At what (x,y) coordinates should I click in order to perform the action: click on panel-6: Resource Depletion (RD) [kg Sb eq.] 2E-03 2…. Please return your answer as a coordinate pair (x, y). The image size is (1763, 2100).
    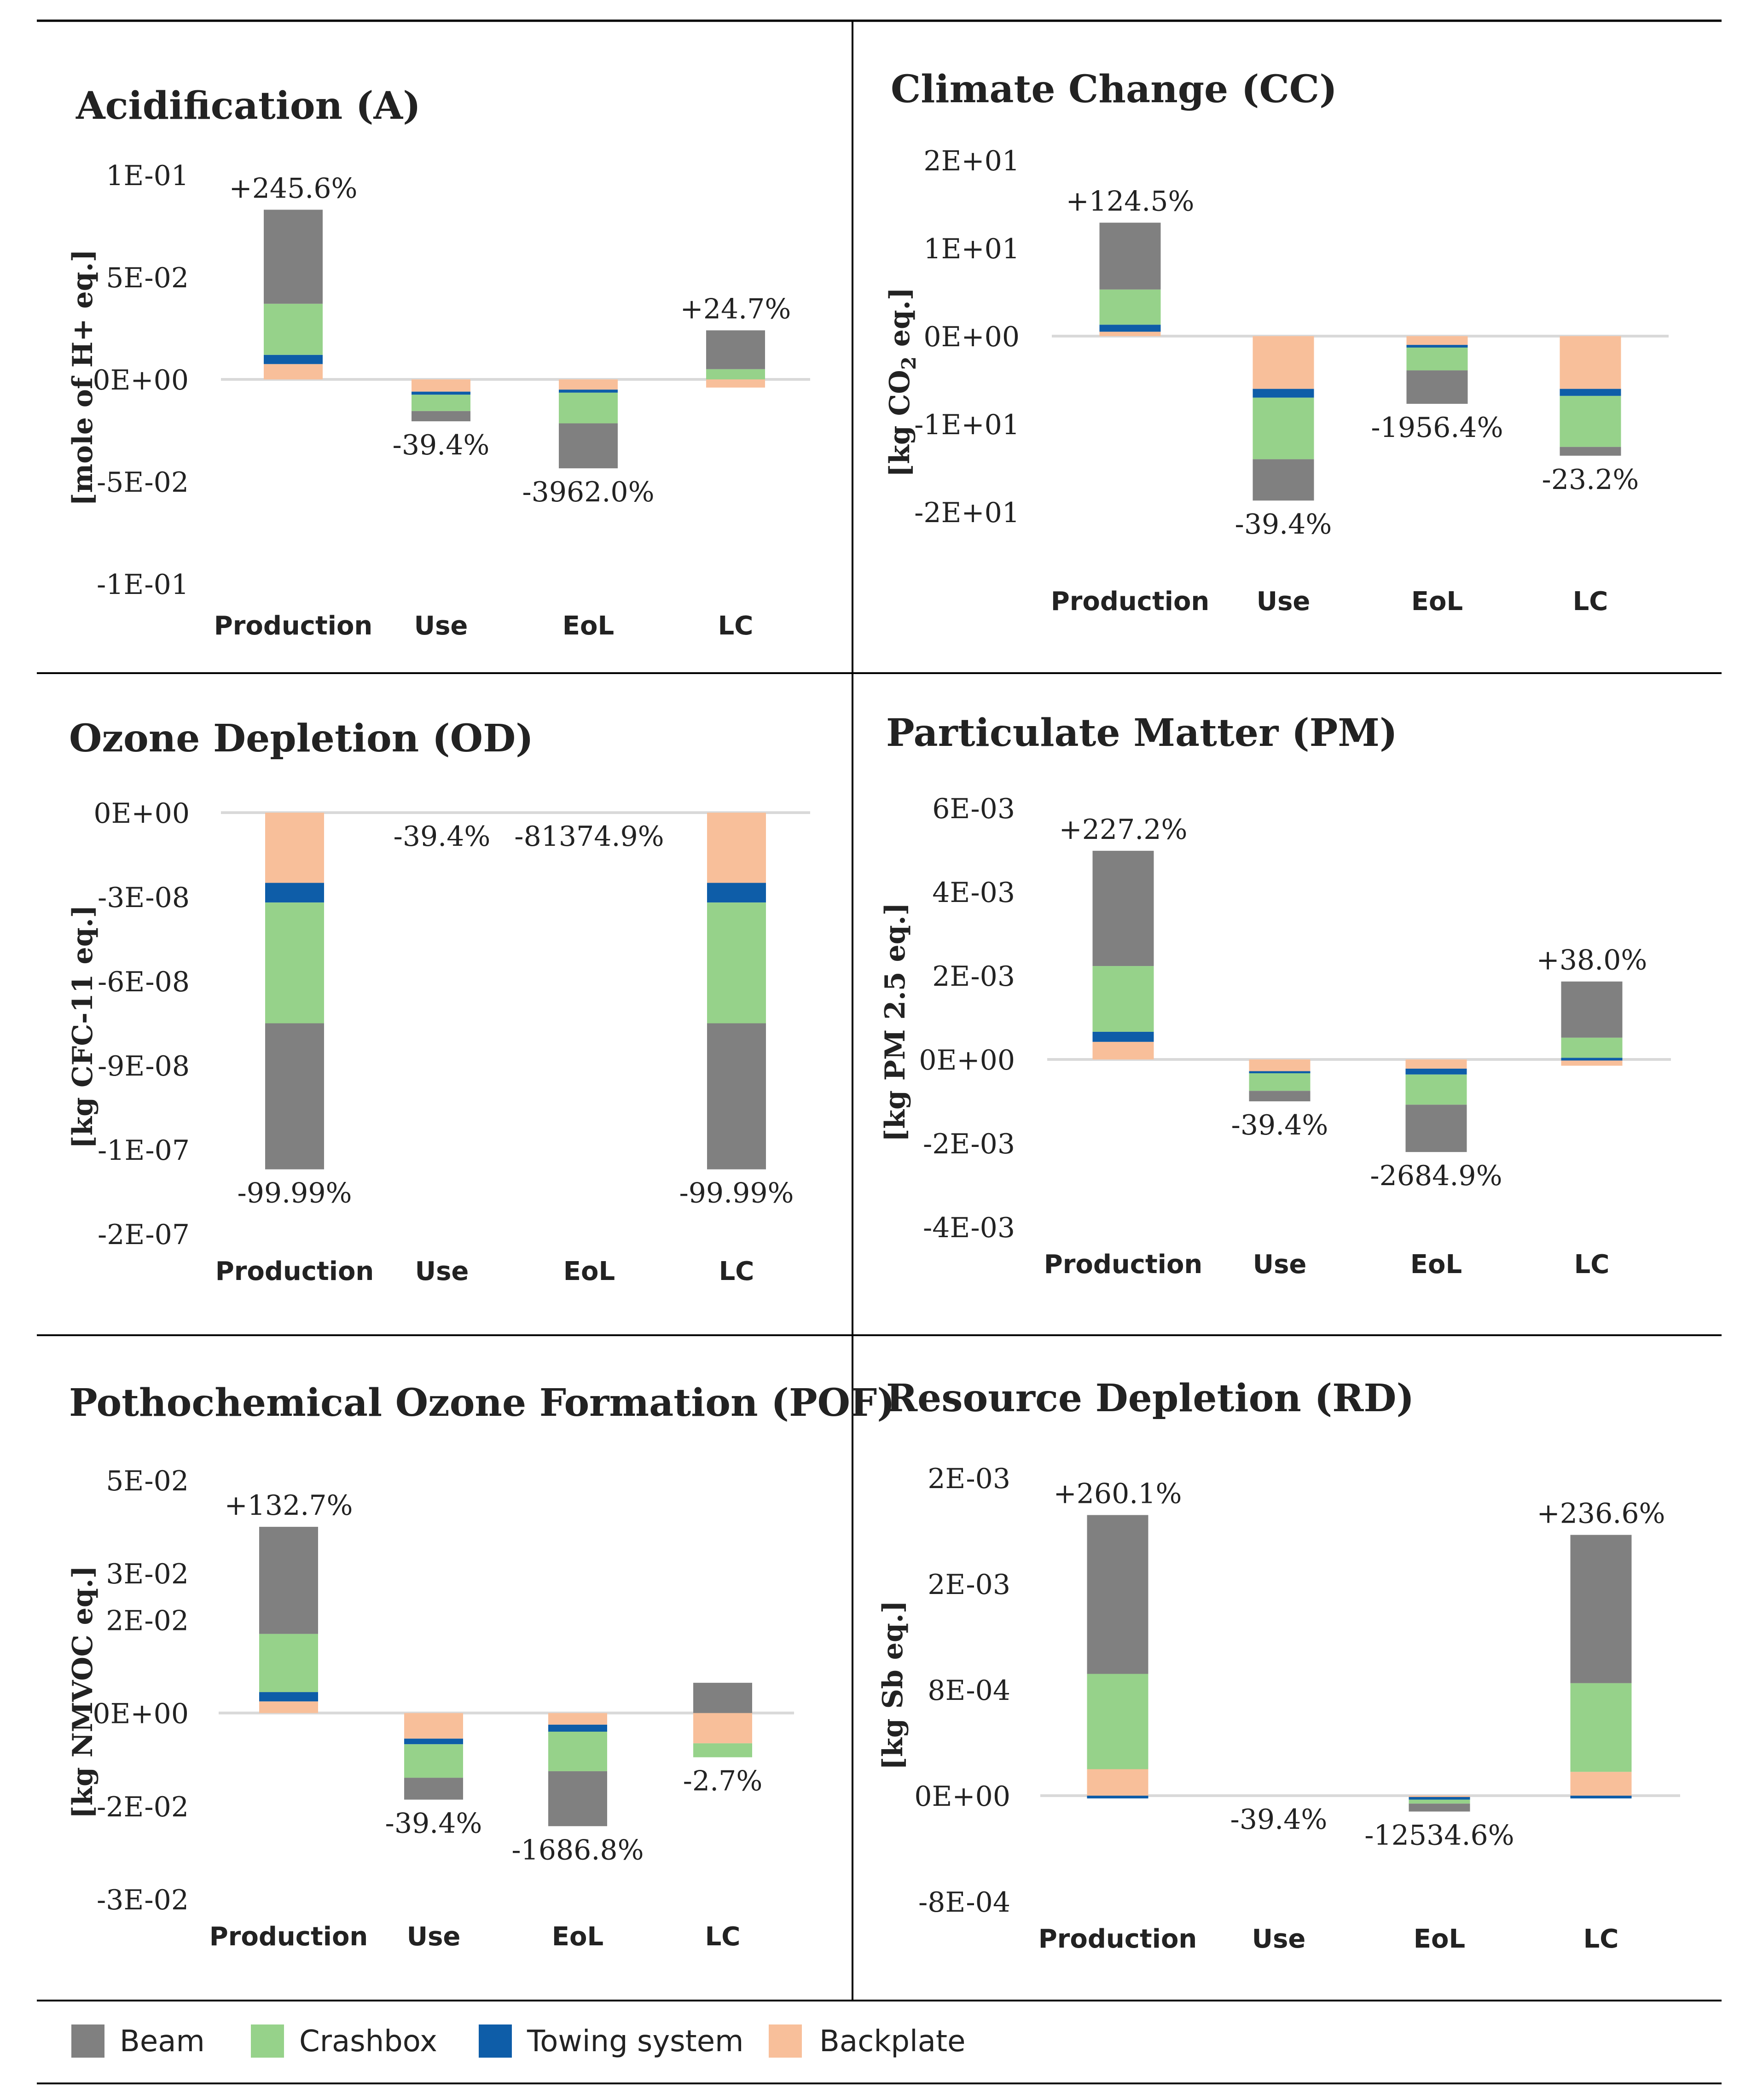
    Looking at the image, I should click on (1278, 1665).